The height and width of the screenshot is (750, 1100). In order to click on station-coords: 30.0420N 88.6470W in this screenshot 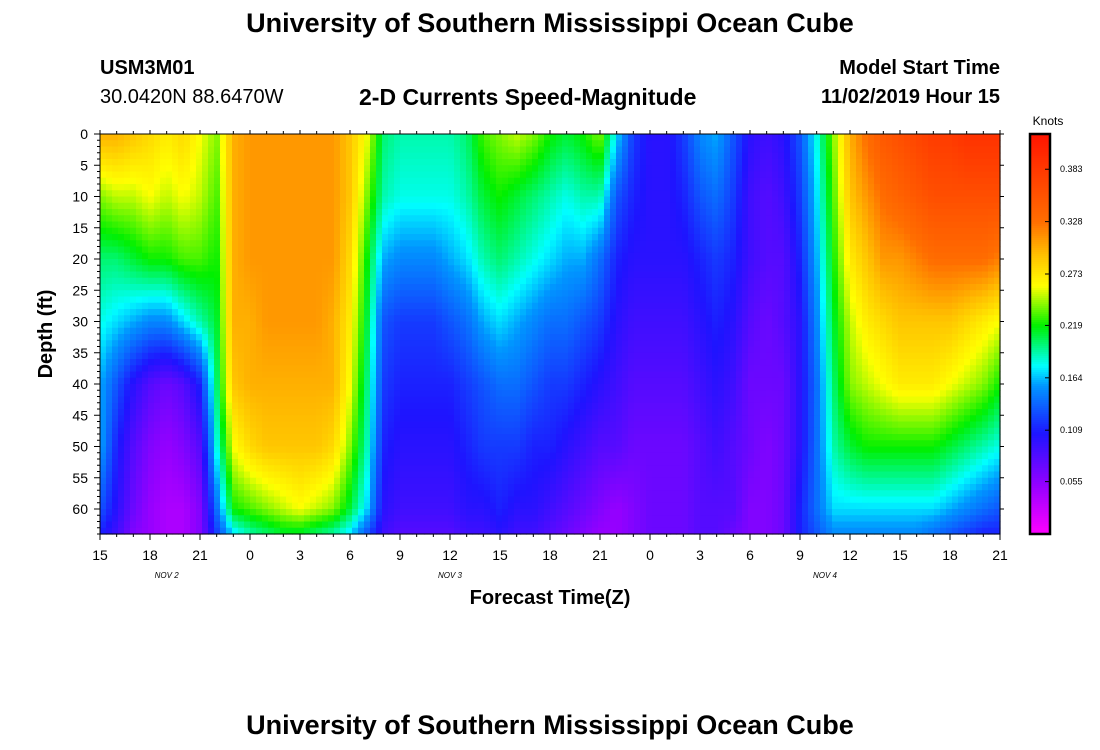, I will do `click(192, 97)`.